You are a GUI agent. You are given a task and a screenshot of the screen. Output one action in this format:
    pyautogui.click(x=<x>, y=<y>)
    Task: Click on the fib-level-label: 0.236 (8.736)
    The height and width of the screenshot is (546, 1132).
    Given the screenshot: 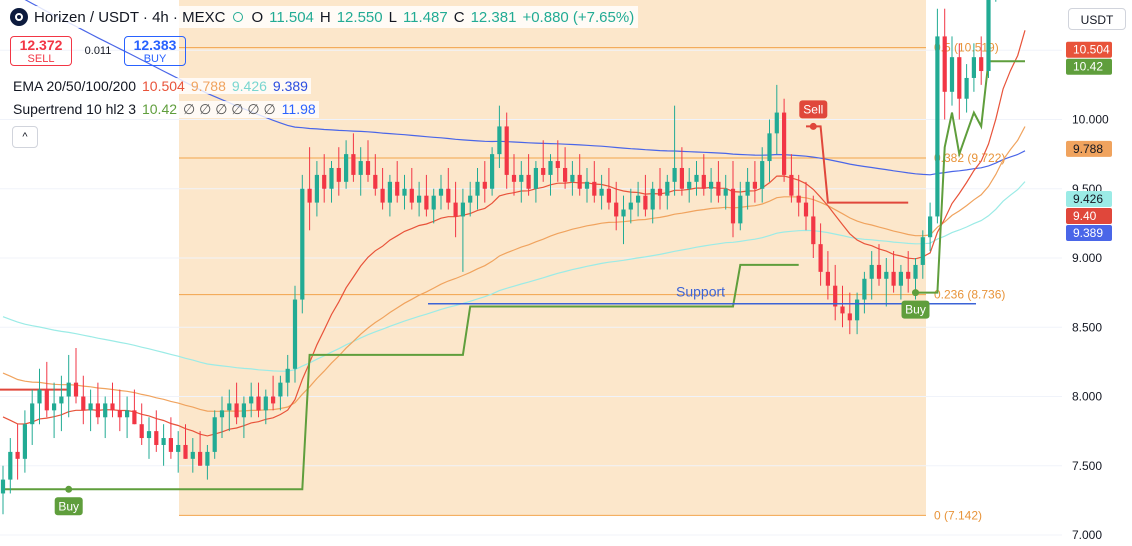 What is the action you would take?
    pyautogui.click(x=969, y=295)
    